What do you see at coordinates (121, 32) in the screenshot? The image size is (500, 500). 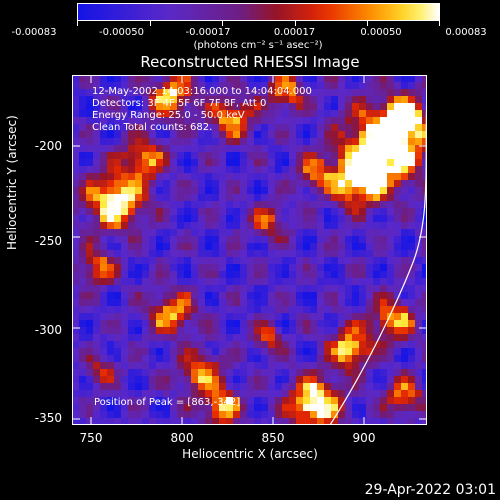 I see `colorbar-label: -0.00050` at bounding box center [121, 32].